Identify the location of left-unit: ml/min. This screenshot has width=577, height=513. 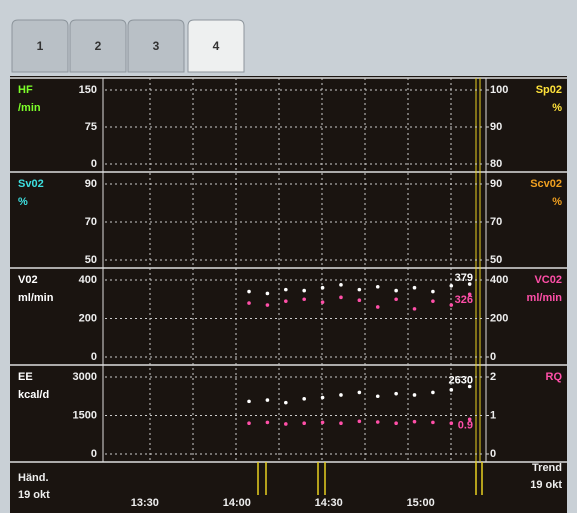
(36, 298).